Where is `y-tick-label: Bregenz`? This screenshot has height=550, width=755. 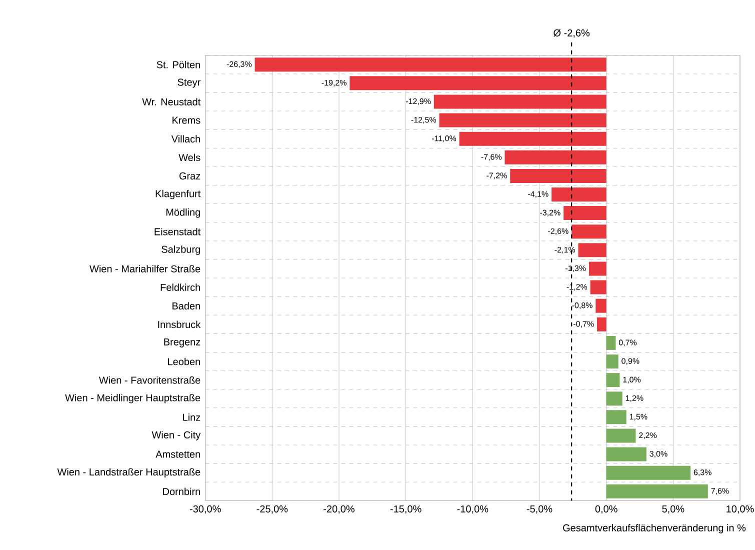
y-tick-label: Bregenz is located at coordinates (182, 343).